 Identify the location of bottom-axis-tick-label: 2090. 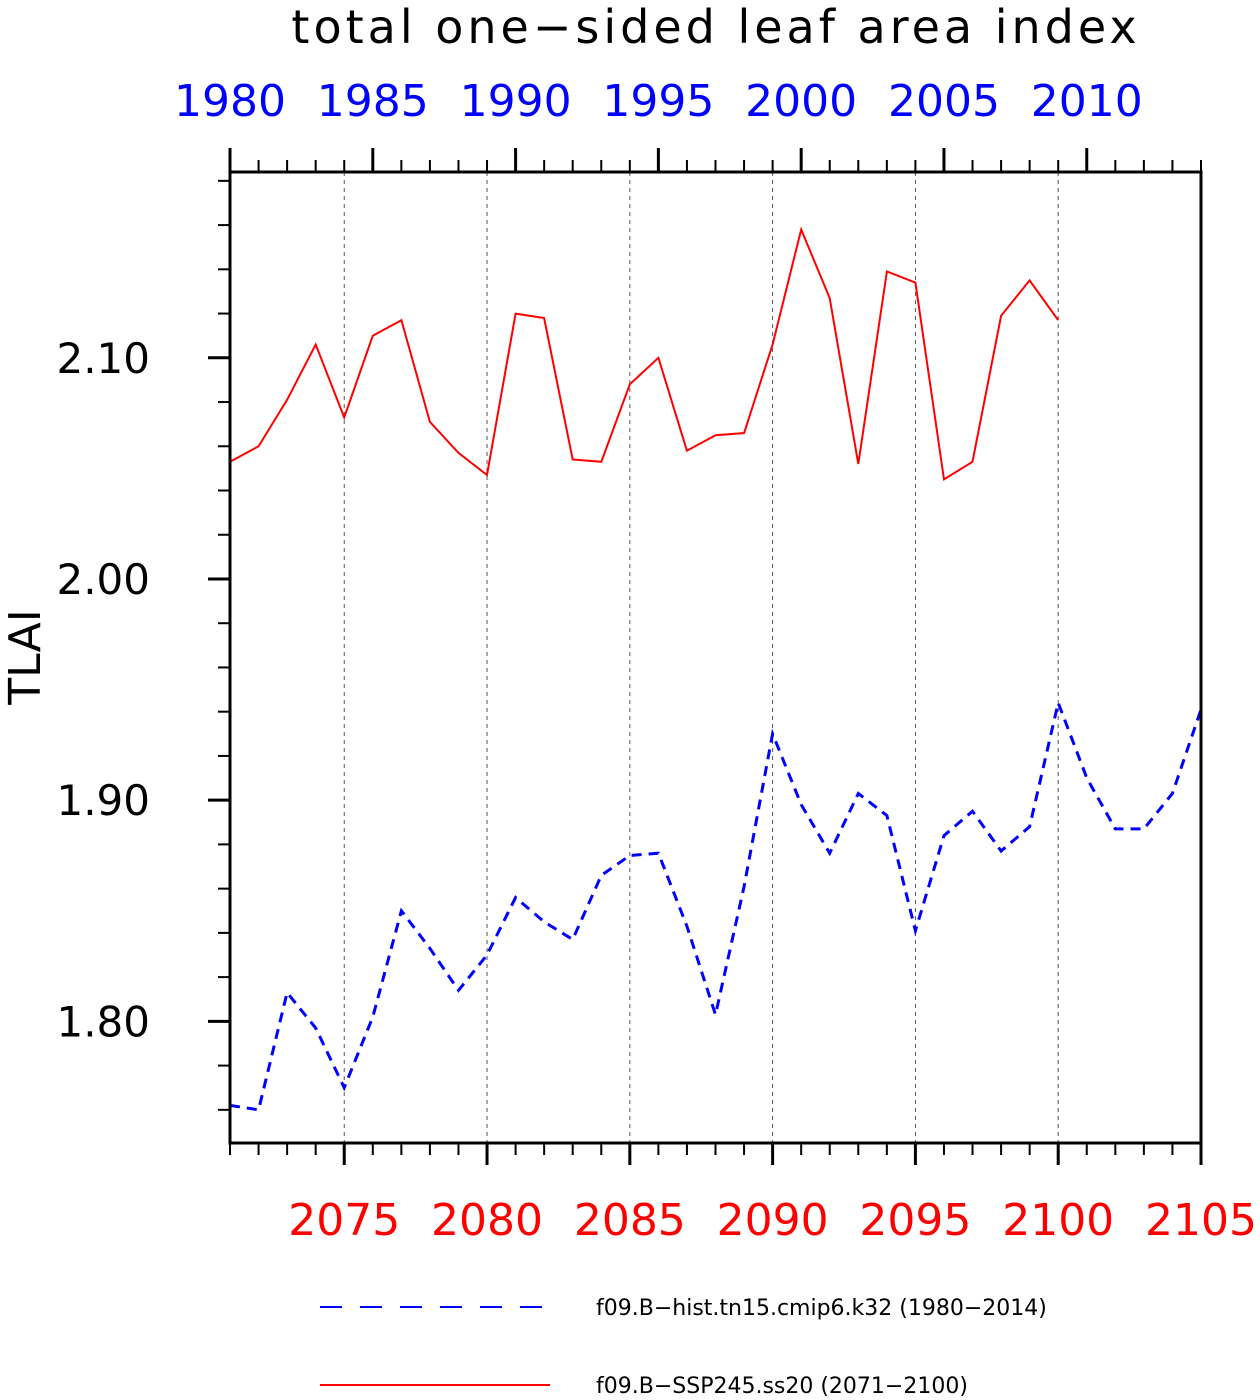
(773, 1220).